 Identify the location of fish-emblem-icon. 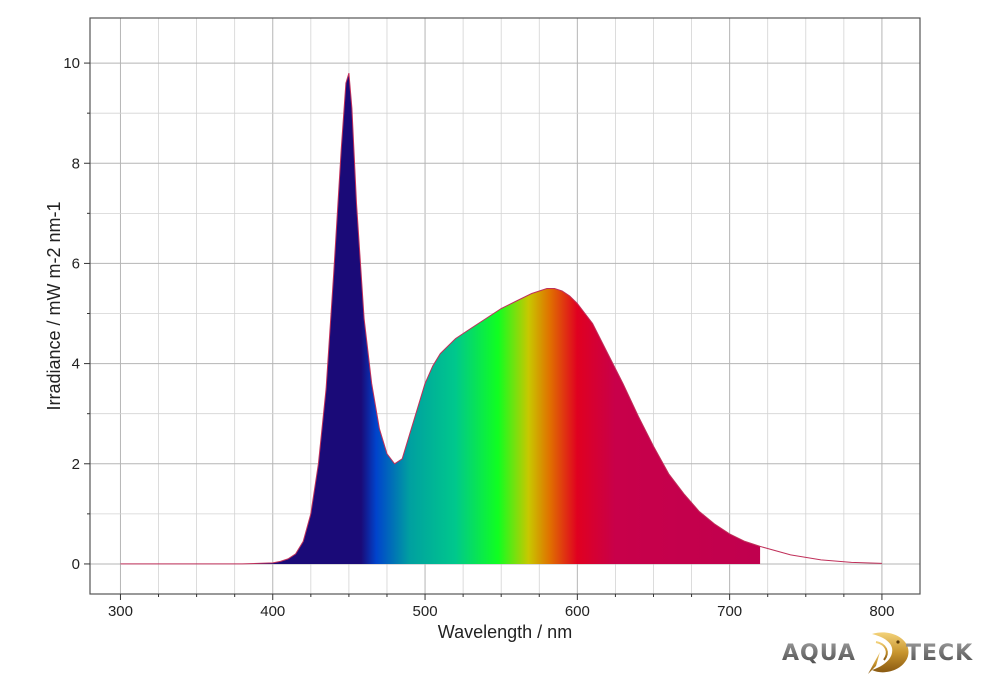
(888, 653).